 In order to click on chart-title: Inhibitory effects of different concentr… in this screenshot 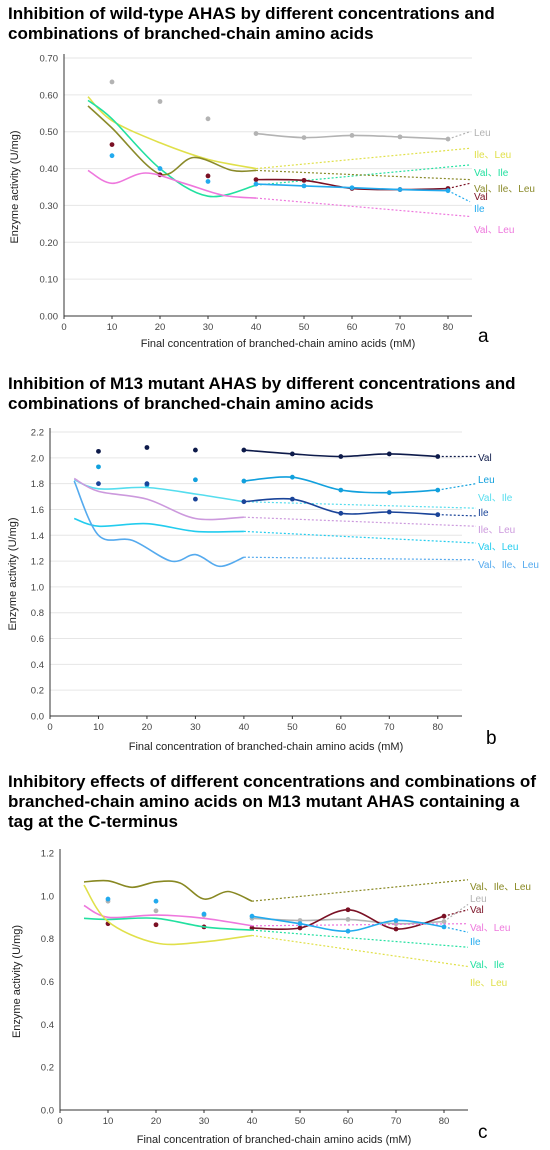, I will do `click(272, 801)`.